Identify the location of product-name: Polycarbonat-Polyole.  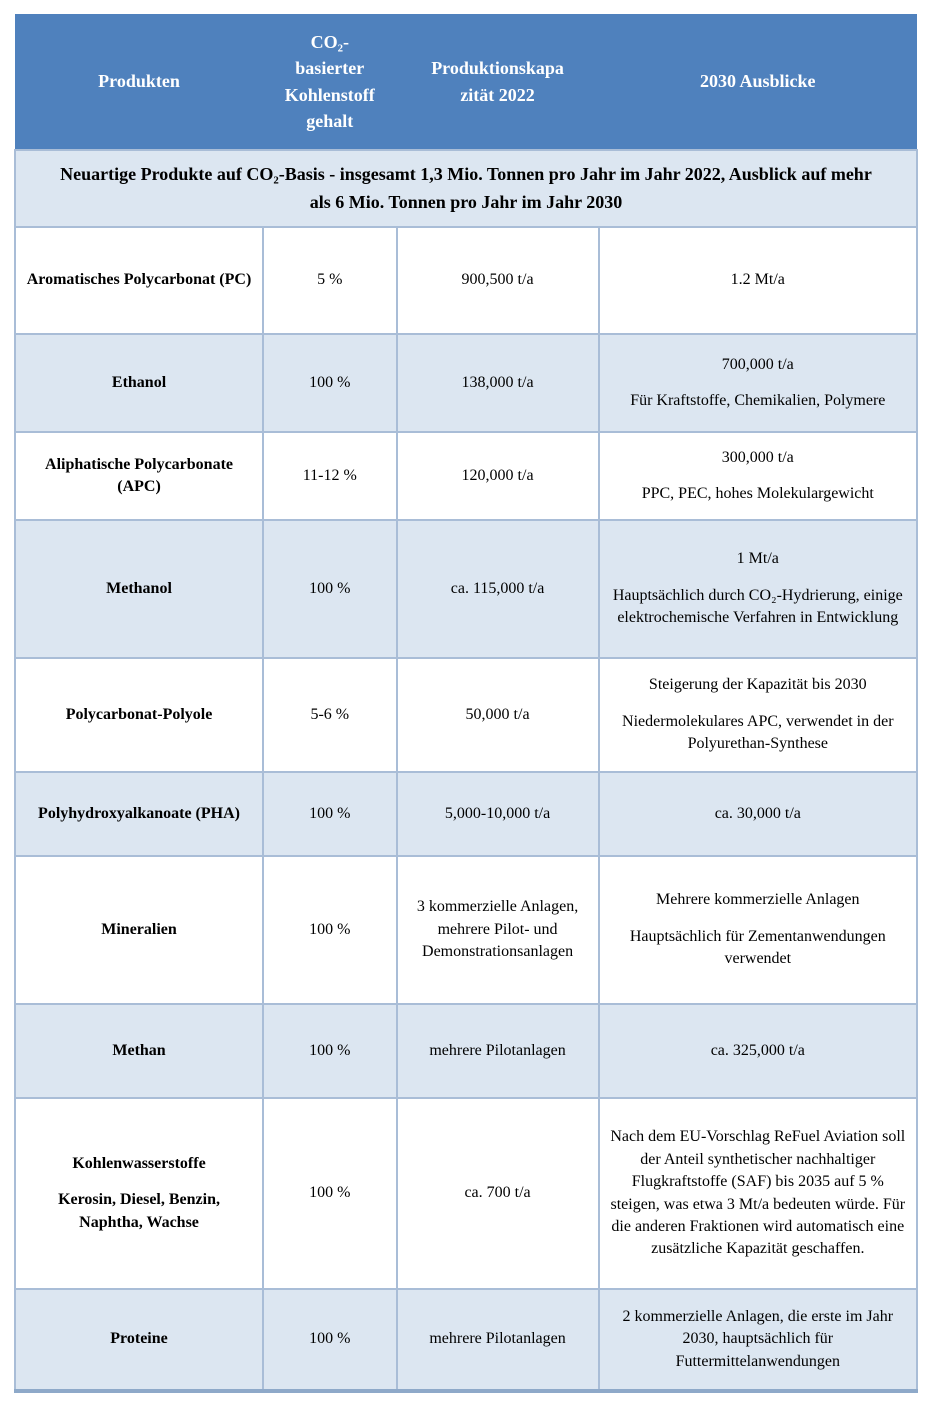
(139, 714).